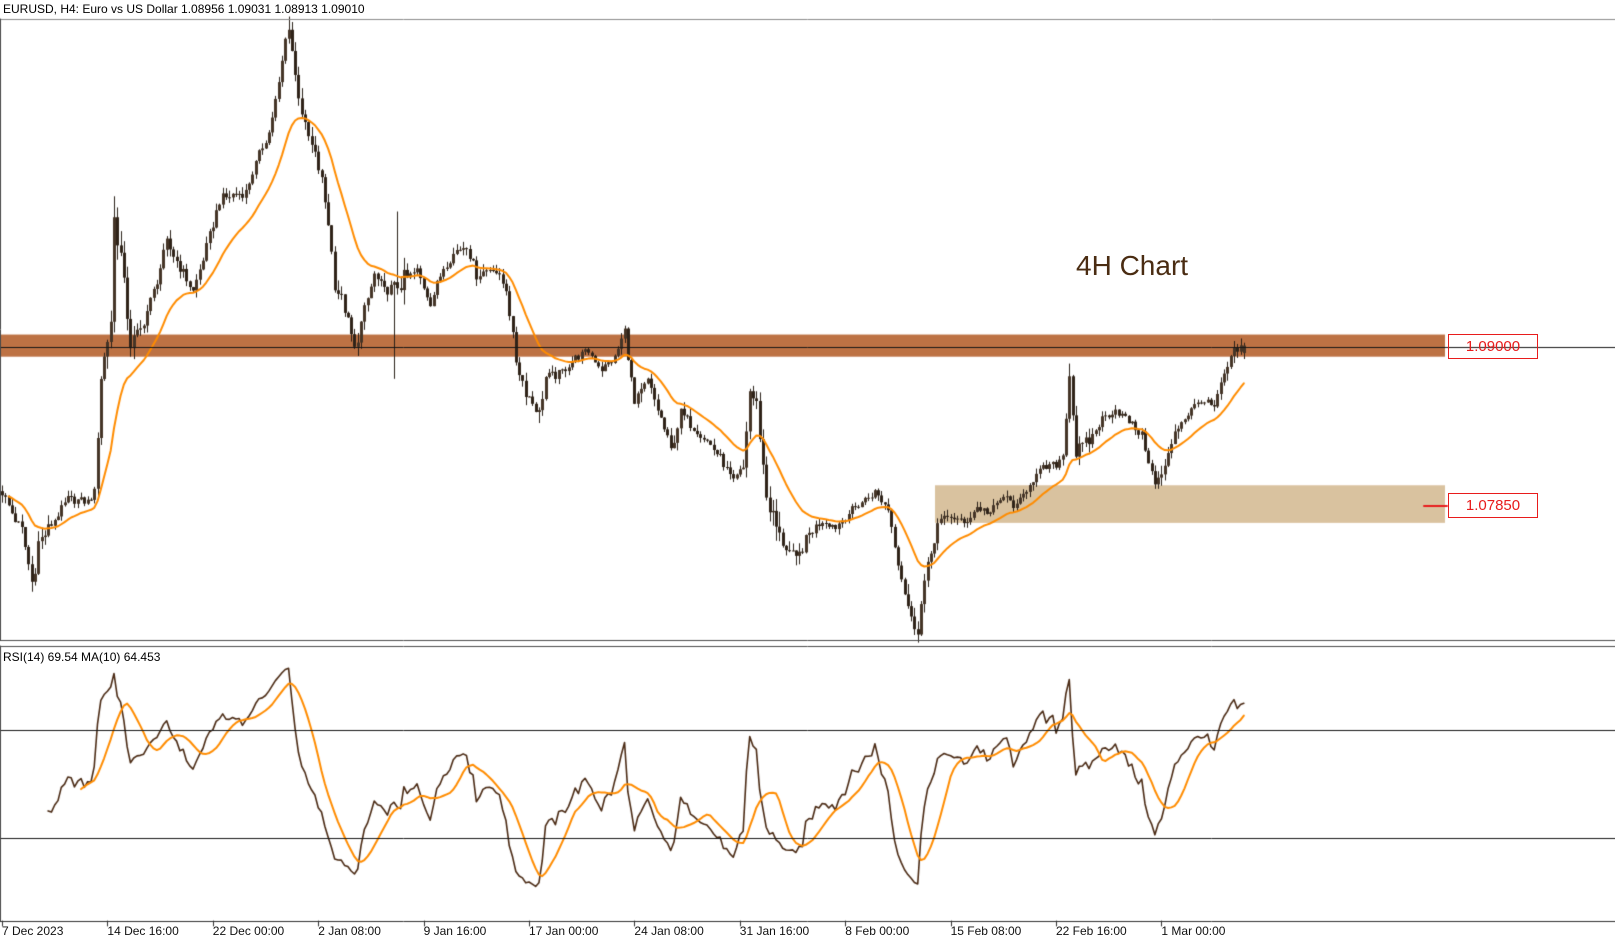 The width and height of the screenshot is (1615, 940). Describe the element at coordinates (774, 931) in the screenshot. I see `time-axis-label: 31 Jan 16:00` at that location.